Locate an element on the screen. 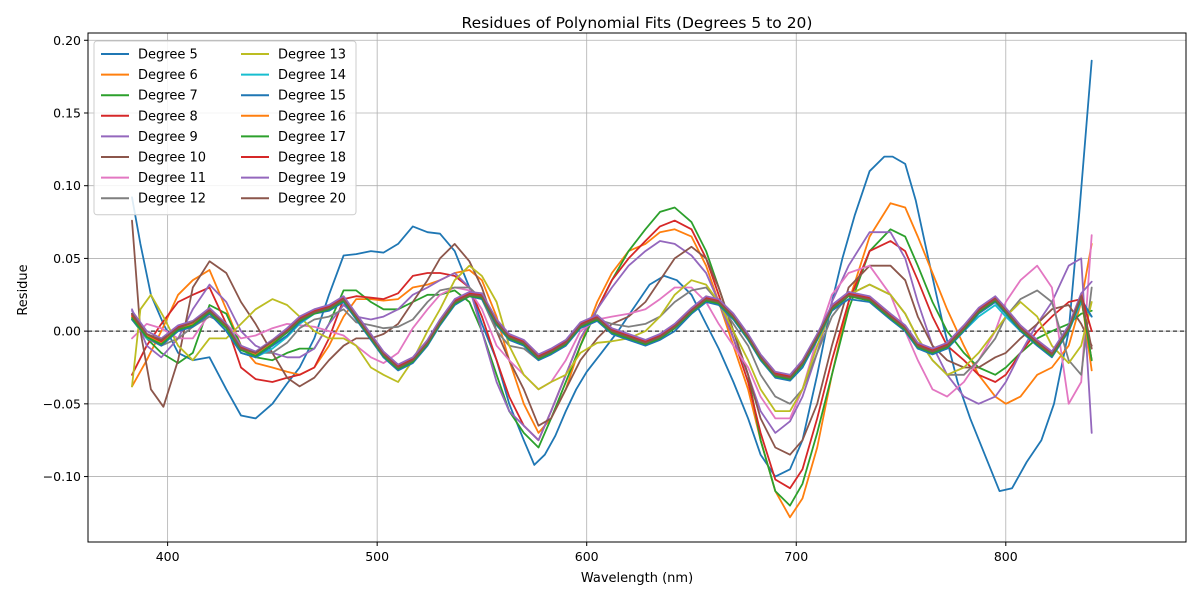  y-axis-ticks: −0.10 −0.05 0.00 0.05 0.10 0.15 0.20 is located at coordinates (65, 258).